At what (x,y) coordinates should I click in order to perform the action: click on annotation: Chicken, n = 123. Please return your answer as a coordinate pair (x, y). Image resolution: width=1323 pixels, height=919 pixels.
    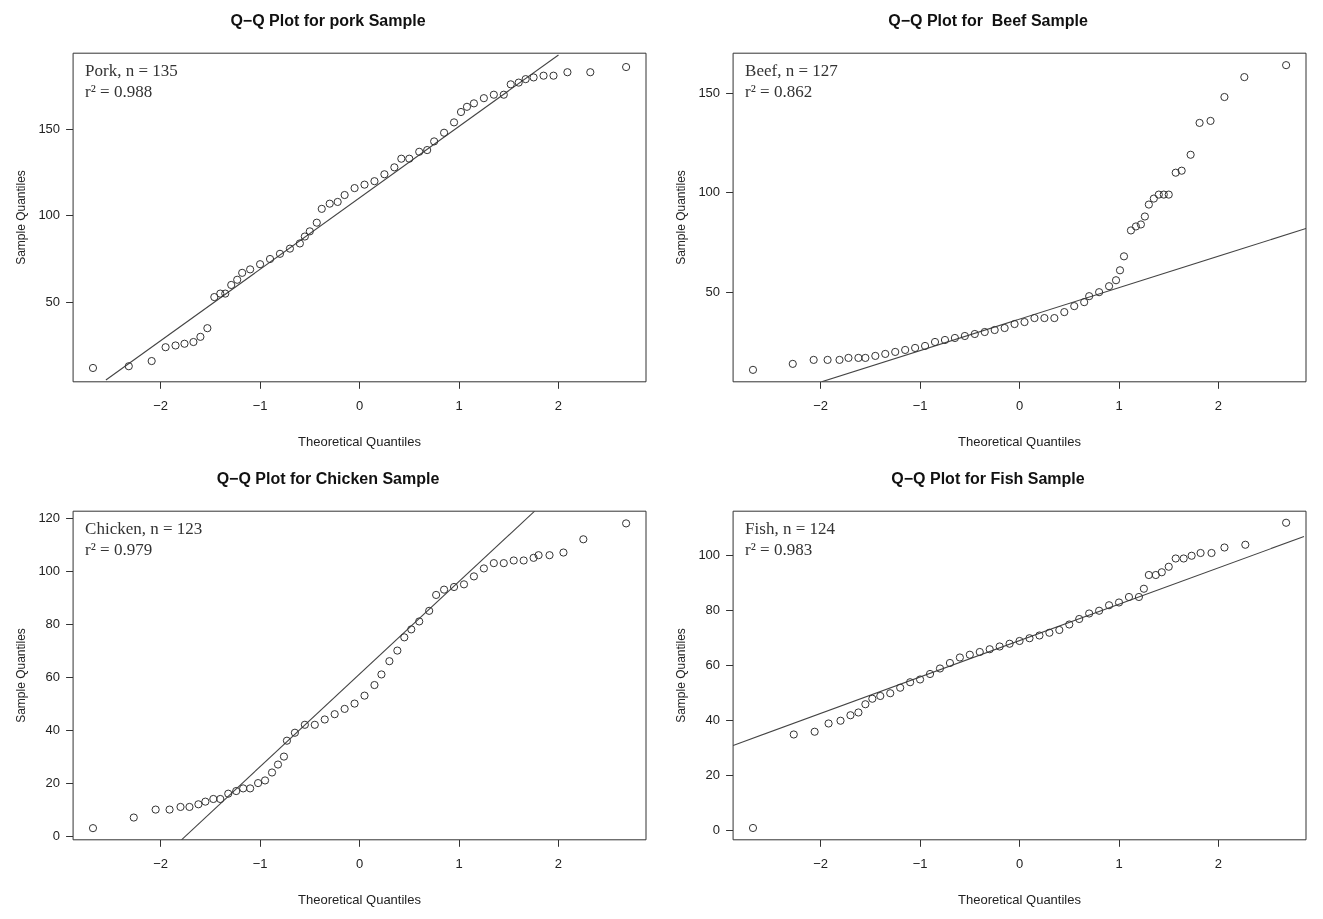
    Looking at the image, I should click on (144, 529).